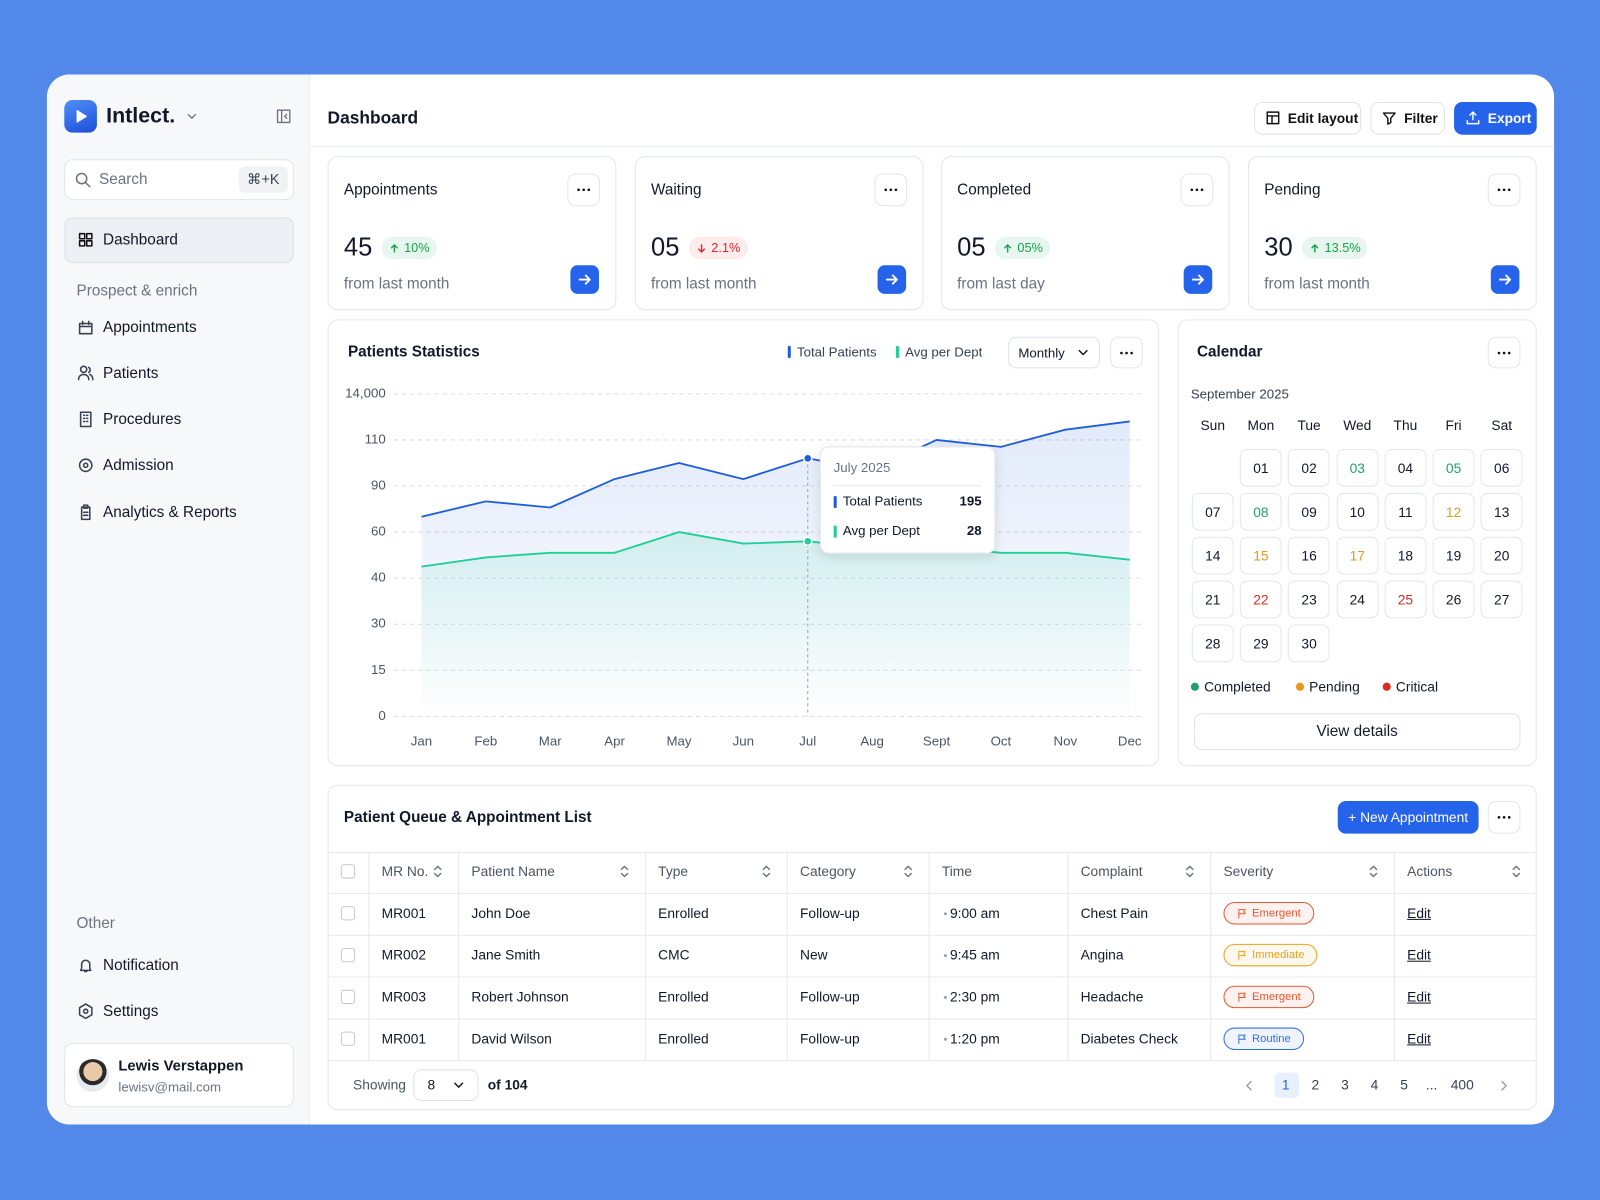  I want to click on nav-item: Appointments, so click(150, 327).